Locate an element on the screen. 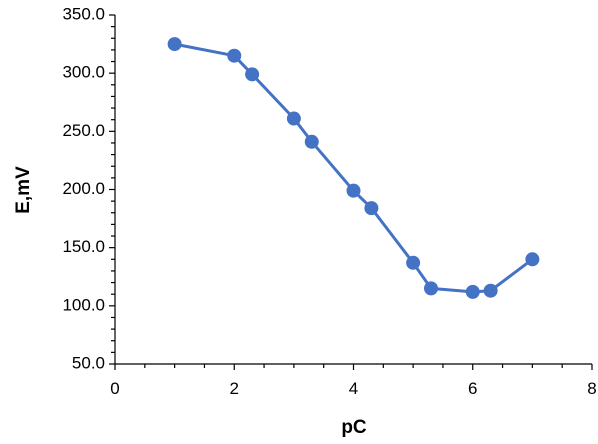  y-axis-title-group: E,mV is located at coordinates (23, 190).